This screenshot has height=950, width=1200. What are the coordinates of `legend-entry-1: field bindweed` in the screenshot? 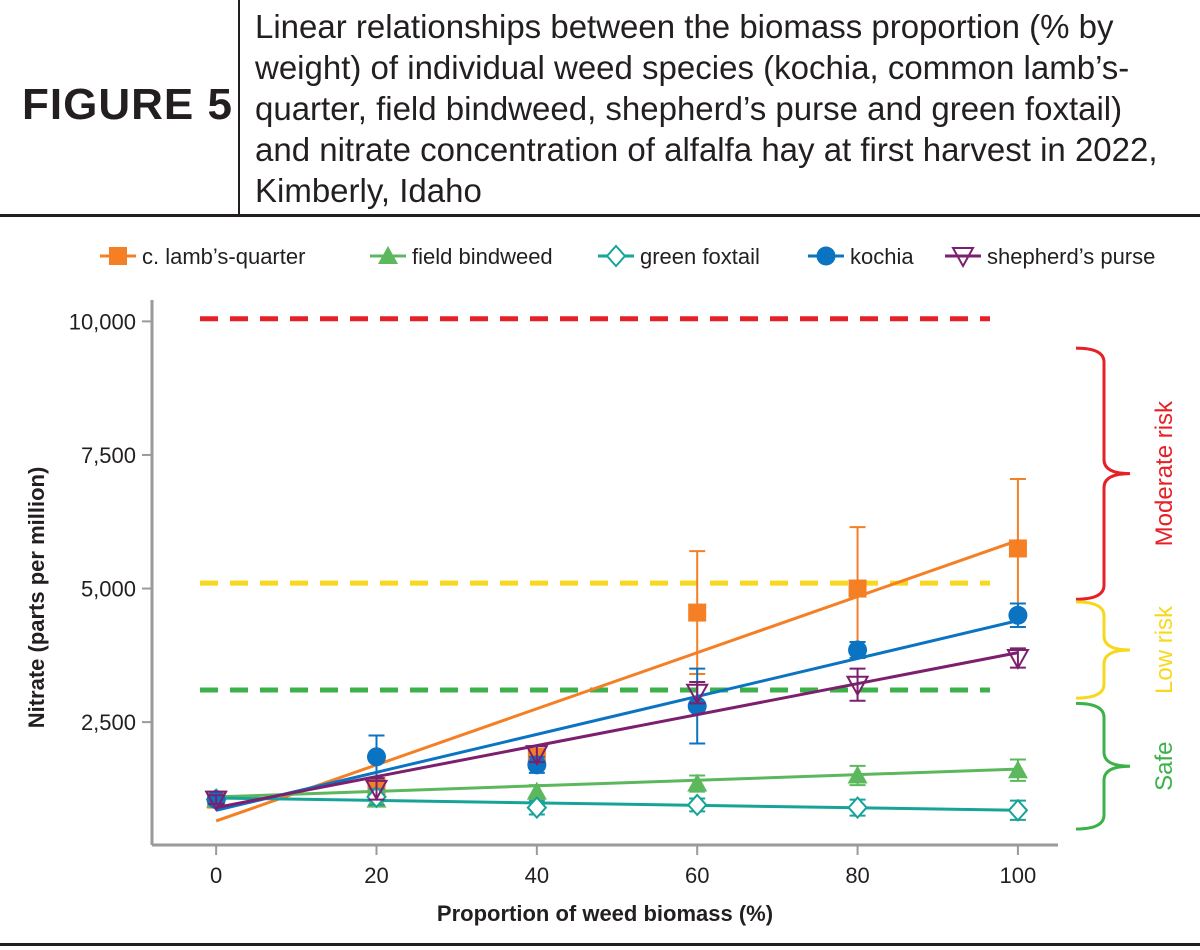 It's located at (461, 256).